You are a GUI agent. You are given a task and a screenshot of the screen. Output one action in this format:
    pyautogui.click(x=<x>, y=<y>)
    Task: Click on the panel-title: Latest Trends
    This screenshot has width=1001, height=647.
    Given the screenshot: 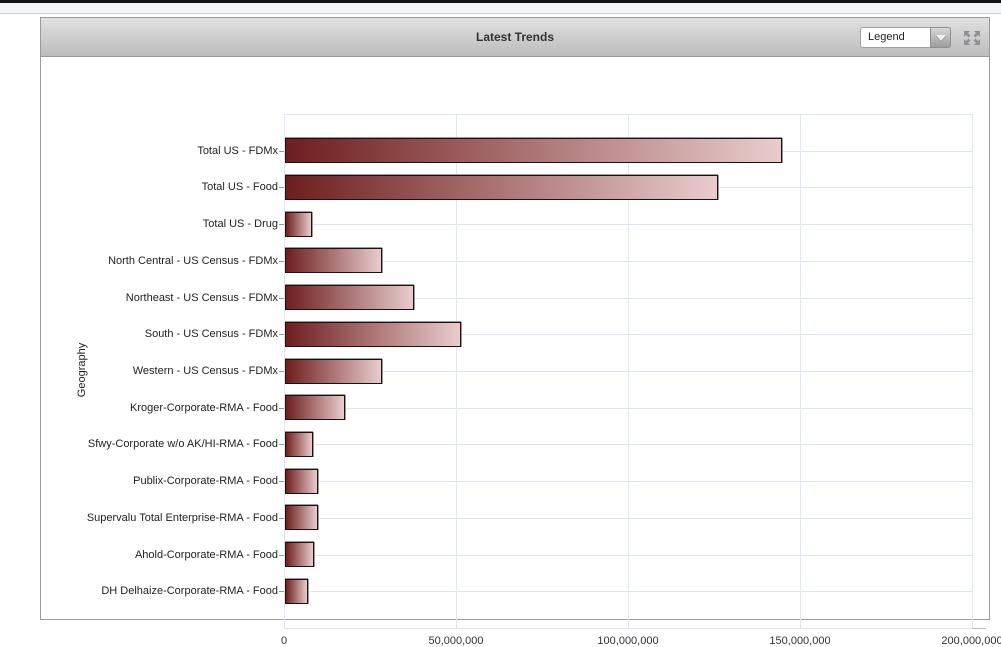 What is the action you would take?
    pyautogui.click(x=515, y=37)
    